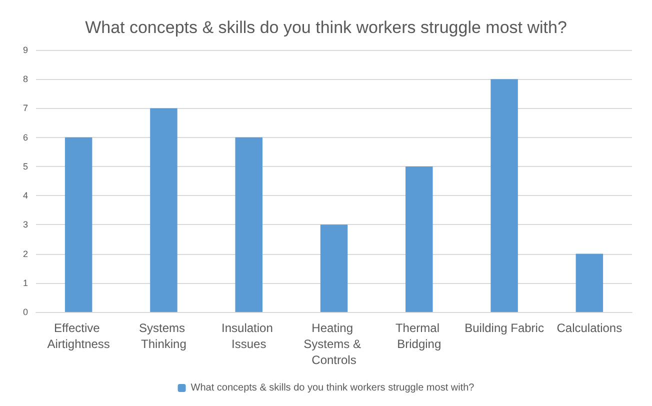 Image resolution: width=652 pixels, height=406 pixels. What do you see at coordinates (25, 253) in the screenshot?
I see `y-tick-label: 2` at bounding box center [25, 253].